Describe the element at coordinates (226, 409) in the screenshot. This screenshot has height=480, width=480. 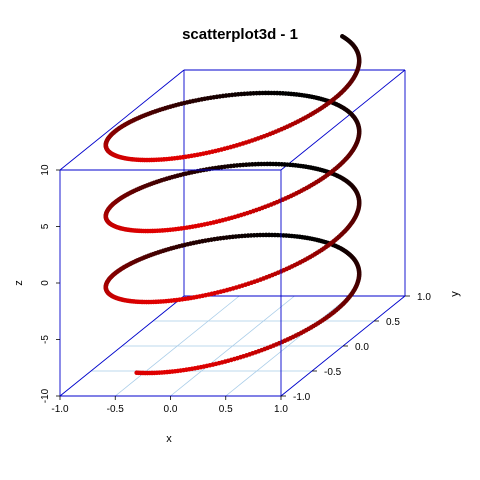
I see `x-tick-label: 0.5` at that location.